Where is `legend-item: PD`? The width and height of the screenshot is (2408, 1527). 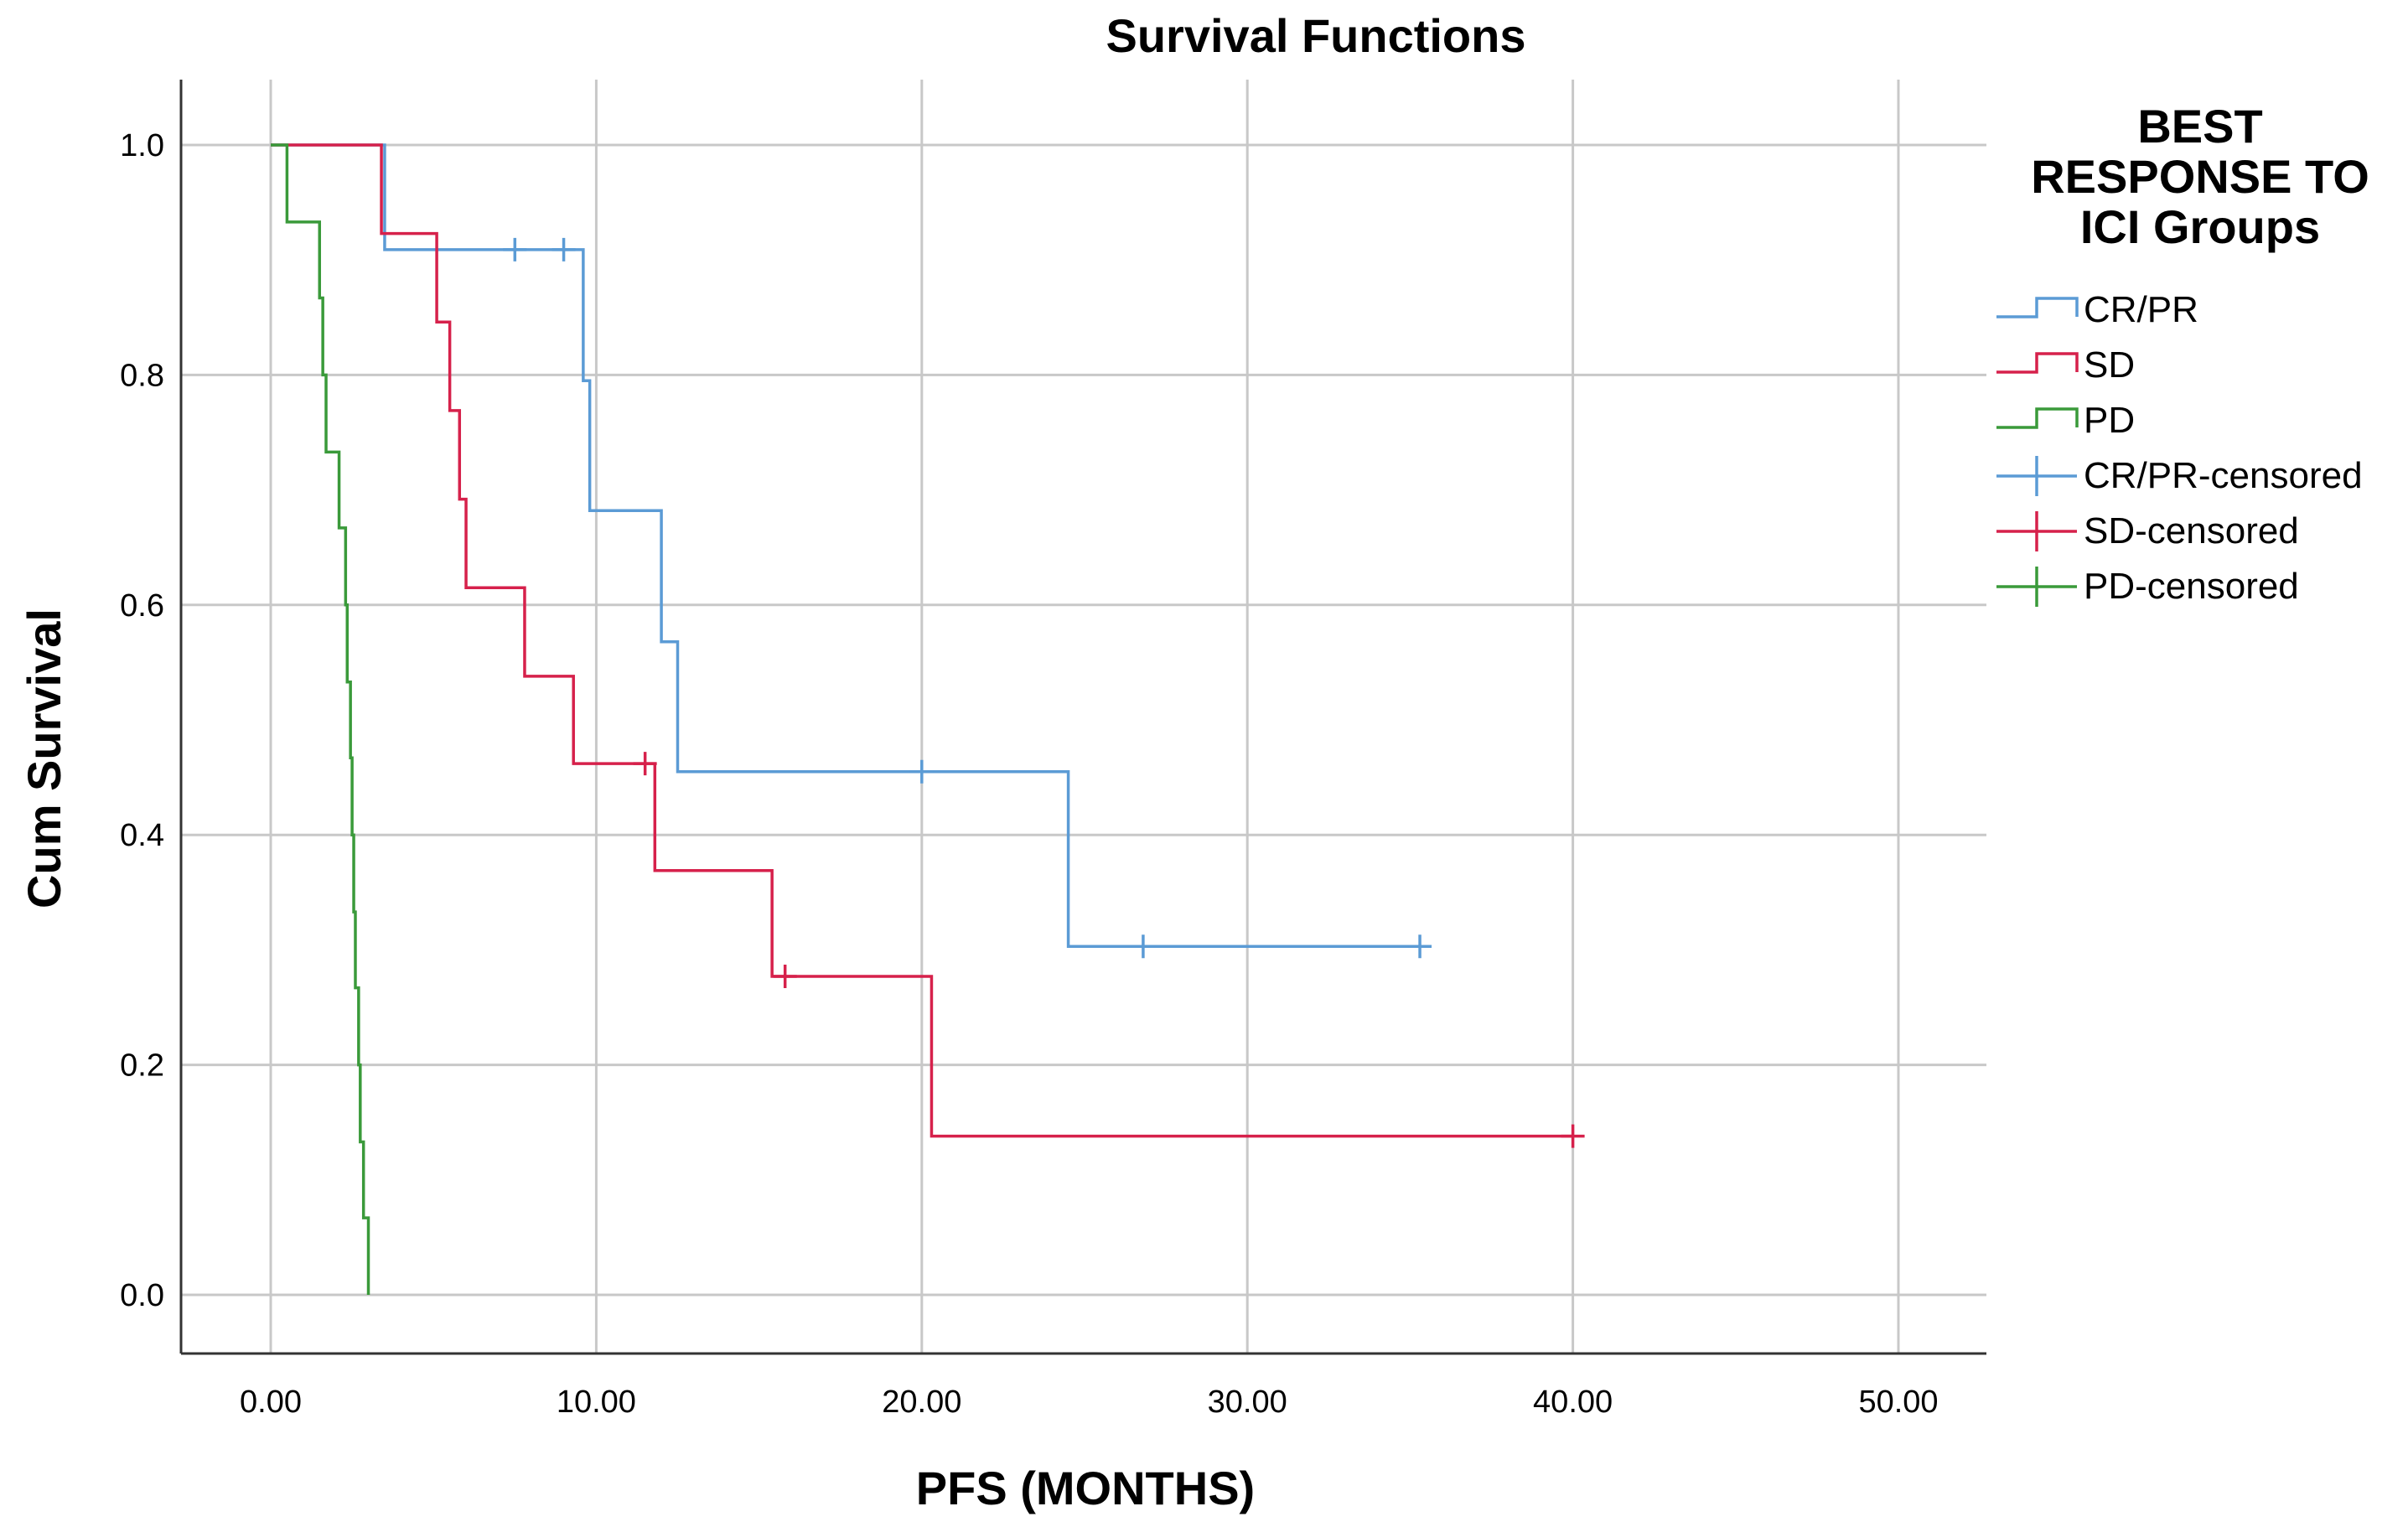
legend-item: PD is located at coordinates (2065, 421).